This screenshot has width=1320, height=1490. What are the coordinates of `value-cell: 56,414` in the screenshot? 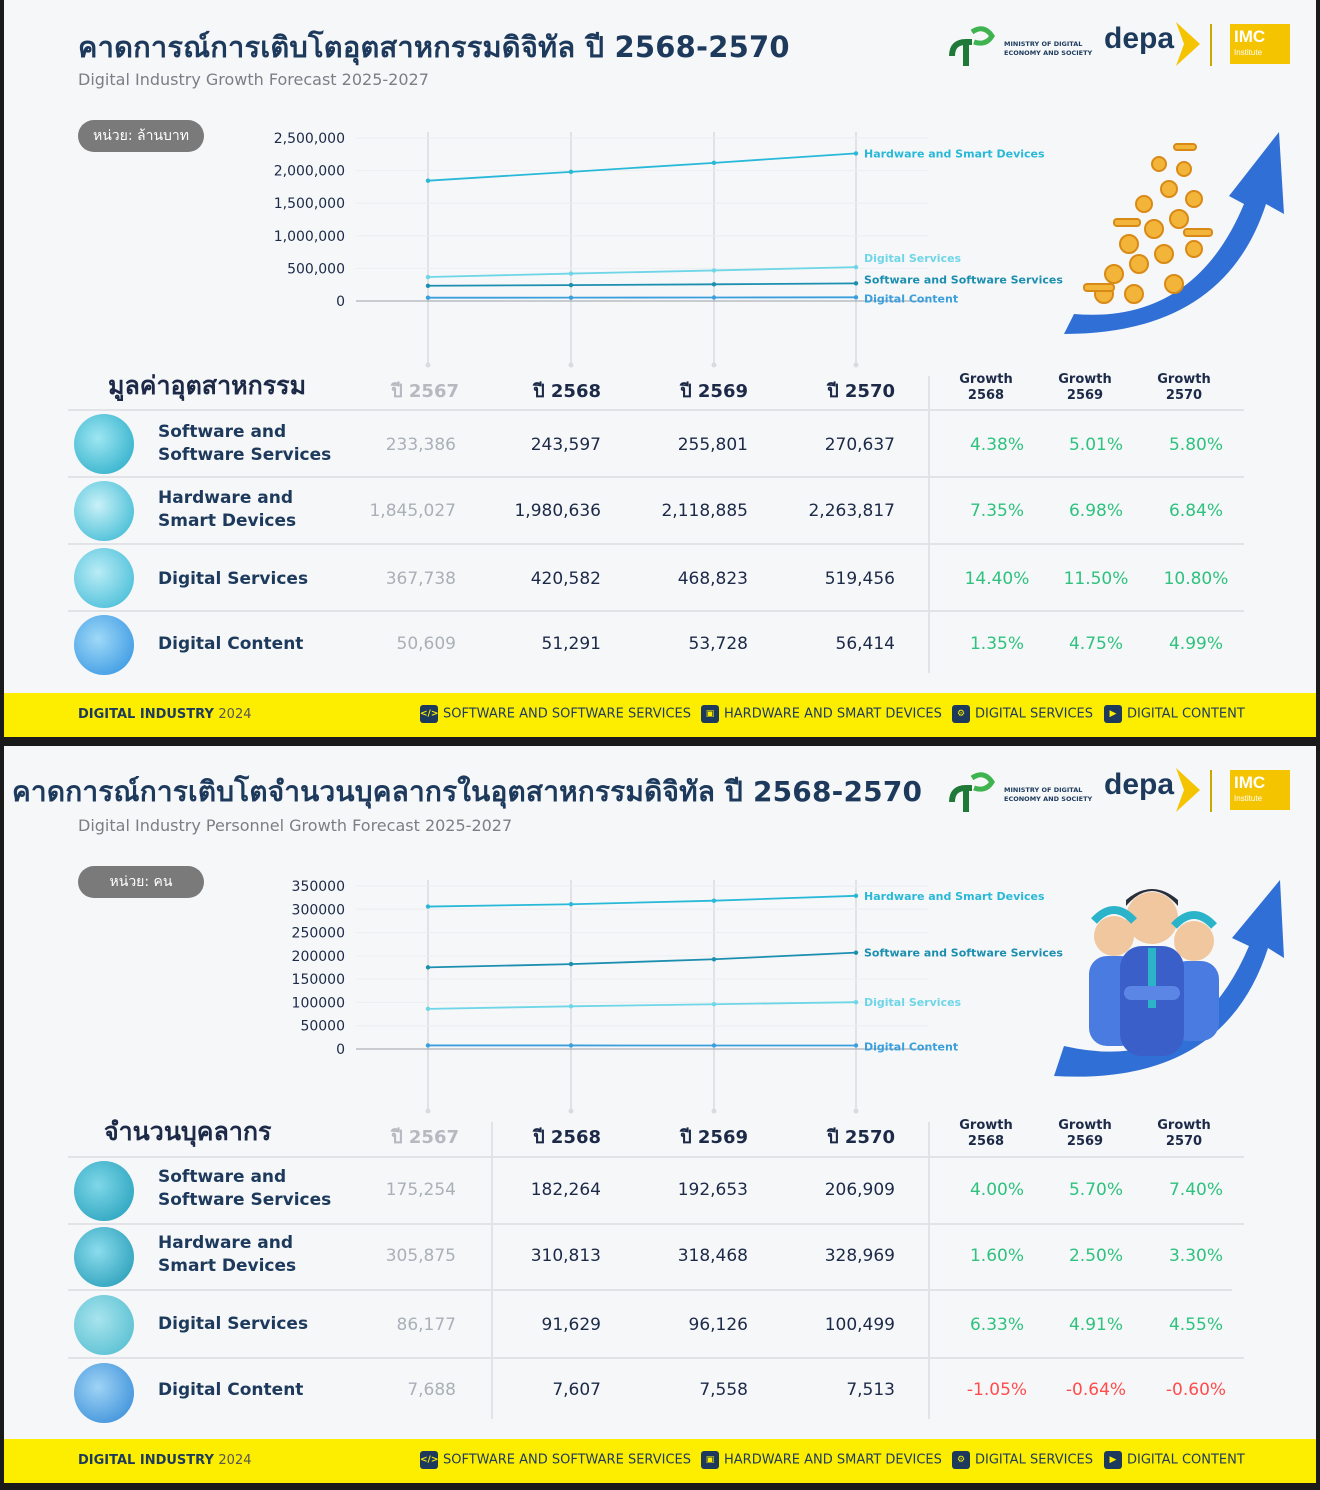 It's located at (865, 644).